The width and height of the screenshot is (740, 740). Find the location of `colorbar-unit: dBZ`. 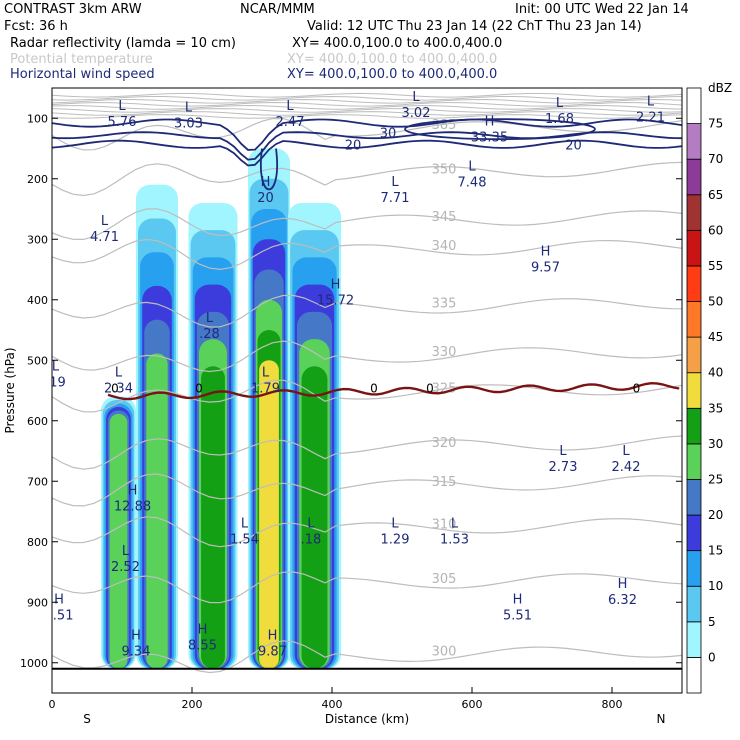

colorbar-unit: dBZ is located at coordinates (720, 88).